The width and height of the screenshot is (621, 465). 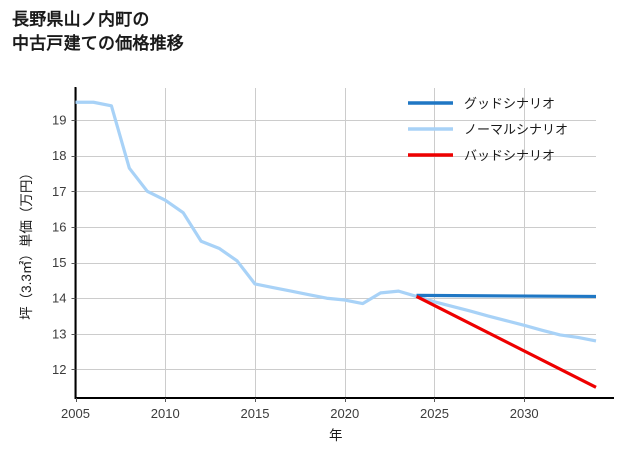 What do you see at coordinates (81, 19) in the screenshot?
I see `chart-title-line1: 長野県山ノ内町の` at bounding box center [81, 19].